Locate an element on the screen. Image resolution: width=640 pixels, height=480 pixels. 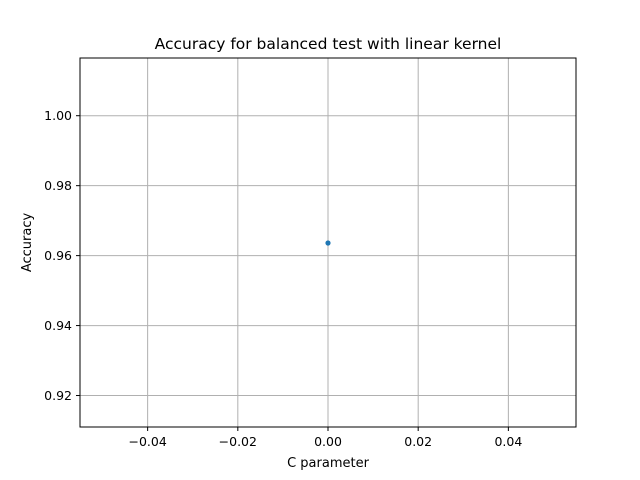
y-tick-label: 1.00 is located at coordinates (58, 115).